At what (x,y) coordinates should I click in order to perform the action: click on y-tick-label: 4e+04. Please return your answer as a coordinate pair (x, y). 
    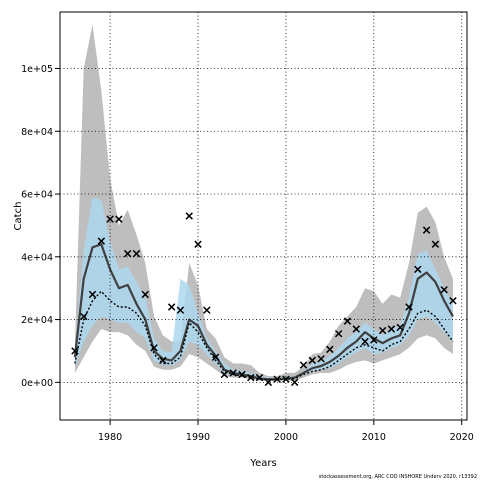
    Looking at the image, I should click on (37, 257).